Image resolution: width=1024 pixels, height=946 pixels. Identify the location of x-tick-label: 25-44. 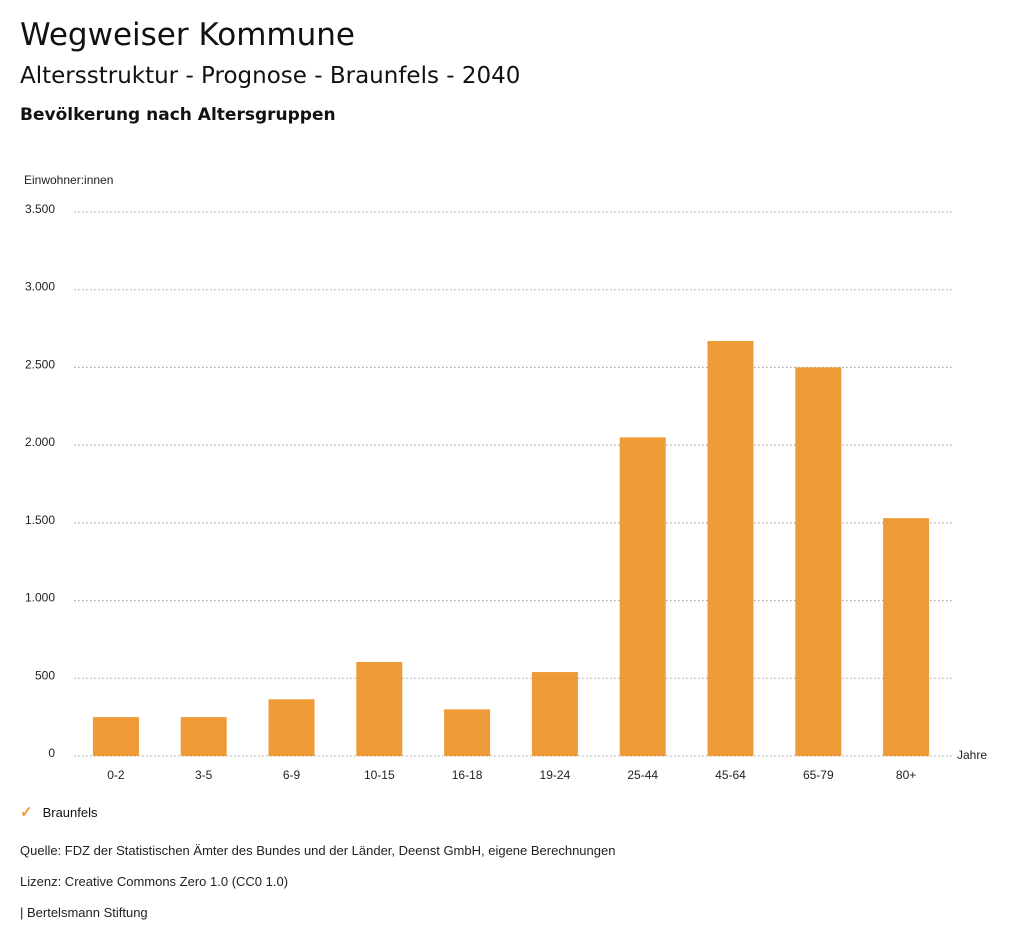
(642, 775).